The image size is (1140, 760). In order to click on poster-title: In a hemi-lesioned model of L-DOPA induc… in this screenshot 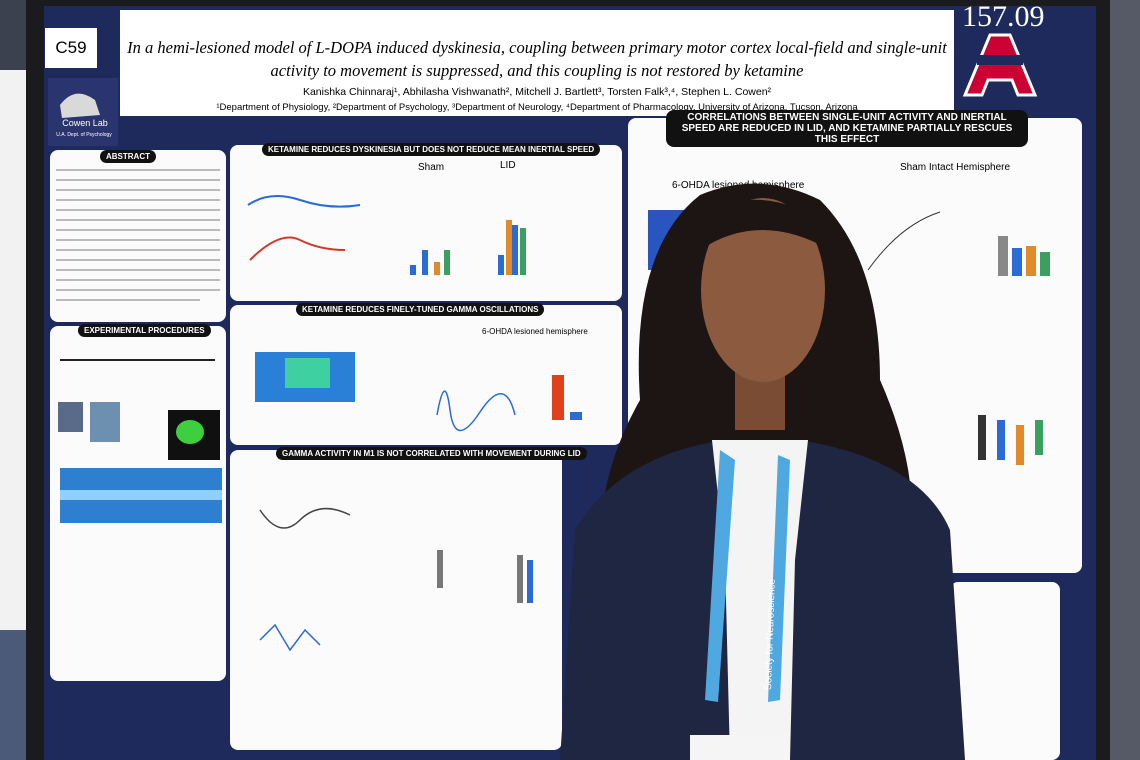, I will do `click(537, 59)`.